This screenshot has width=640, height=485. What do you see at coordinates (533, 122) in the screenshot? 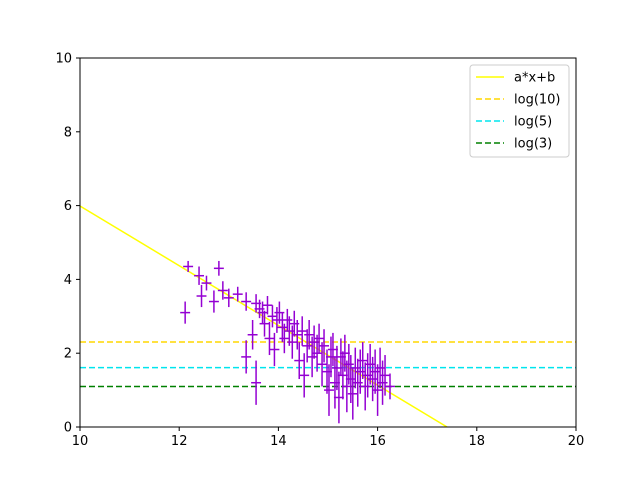
I see `legend-label: log(5)` at bounding box center [533, 122].